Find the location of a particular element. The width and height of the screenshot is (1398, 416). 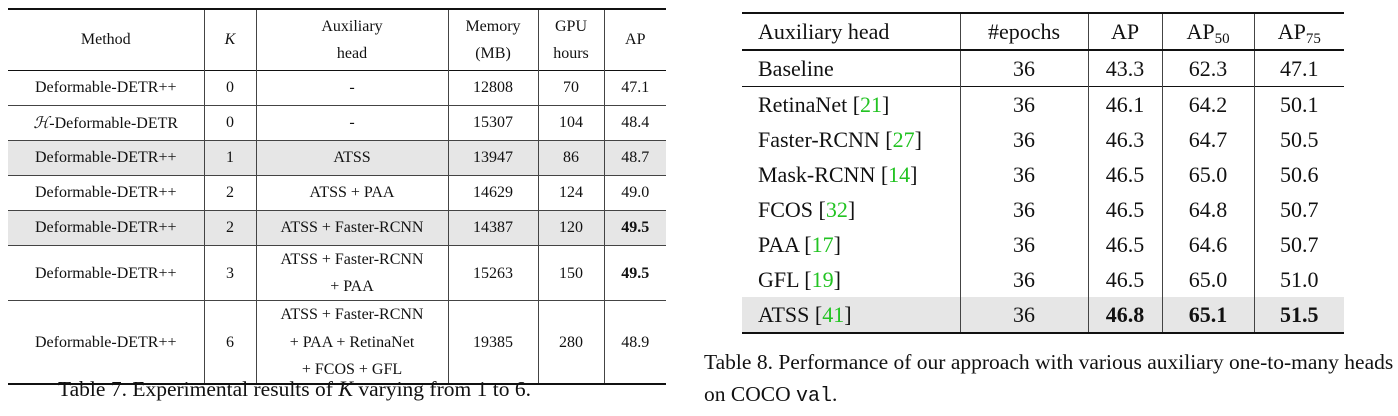

table-row: Faster-RCNN [27] 36 46.3 64.7 50.5 is located at coordinates (1043, 139).